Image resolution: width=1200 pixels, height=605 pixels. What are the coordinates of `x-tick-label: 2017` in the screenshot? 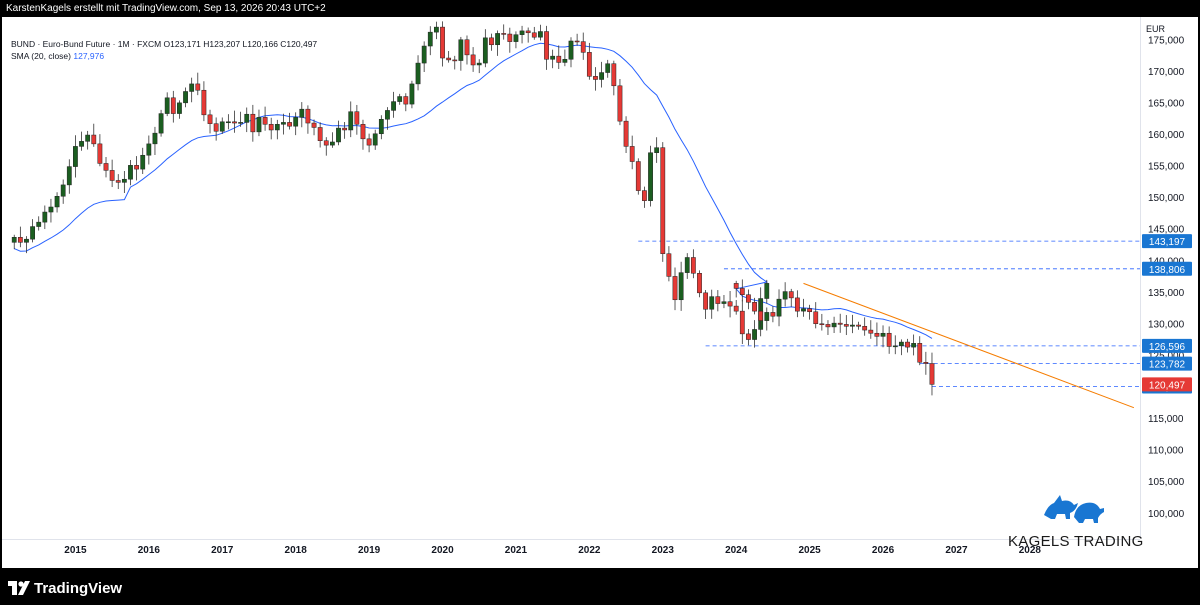 It's located at (222, 550).